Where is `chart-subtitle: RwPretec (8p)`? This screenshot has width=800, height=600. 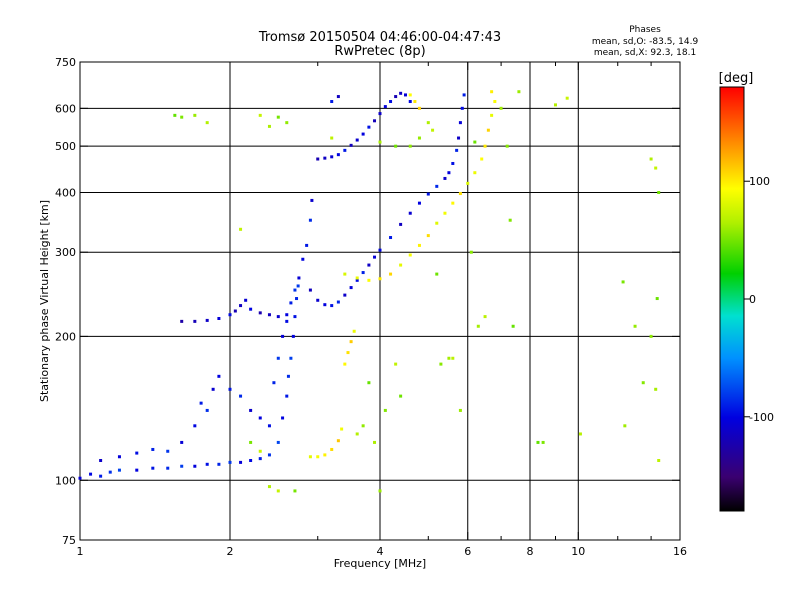
chart-subtitle: RwPretec (8p) is located at coordinates (379, 51).